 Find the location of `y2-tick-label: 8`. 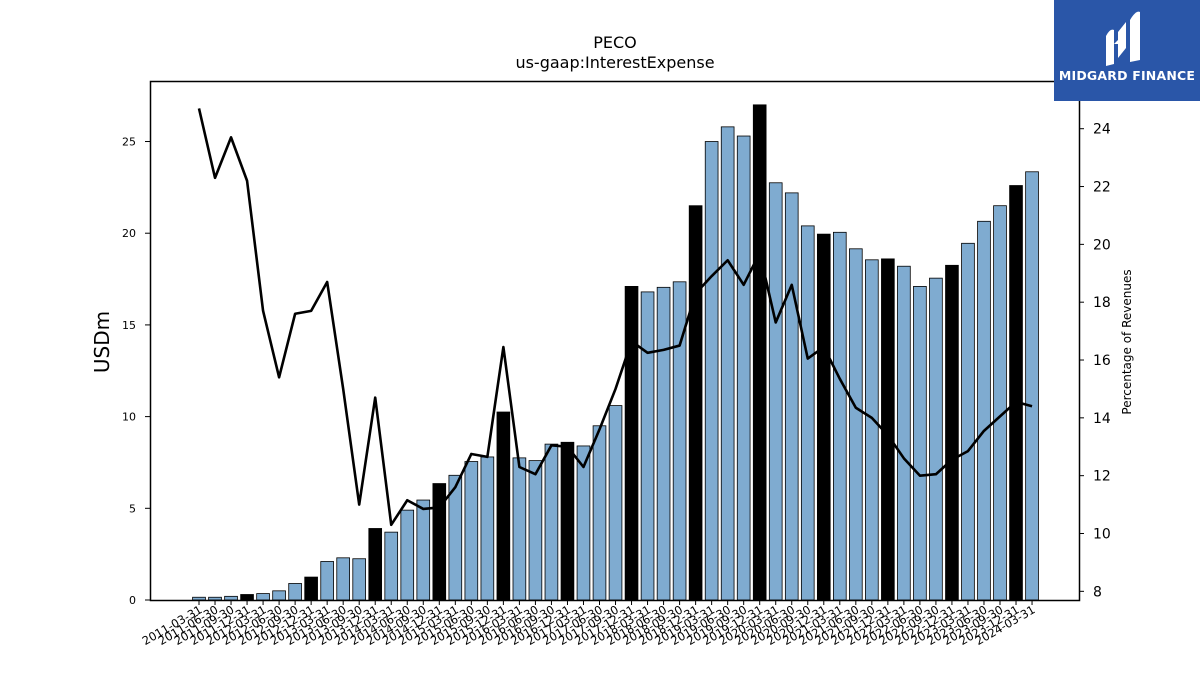

y2-tick-label: 8 is located at coordinates (1097, 592).